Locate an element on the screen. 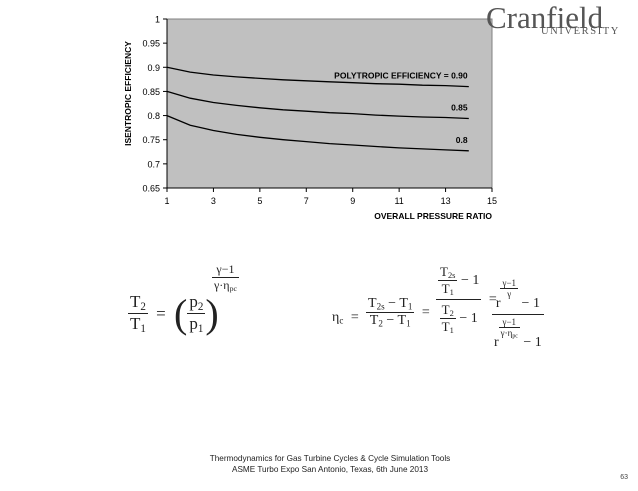  x-tick-label: 15 is located at coordinates (492, 201).